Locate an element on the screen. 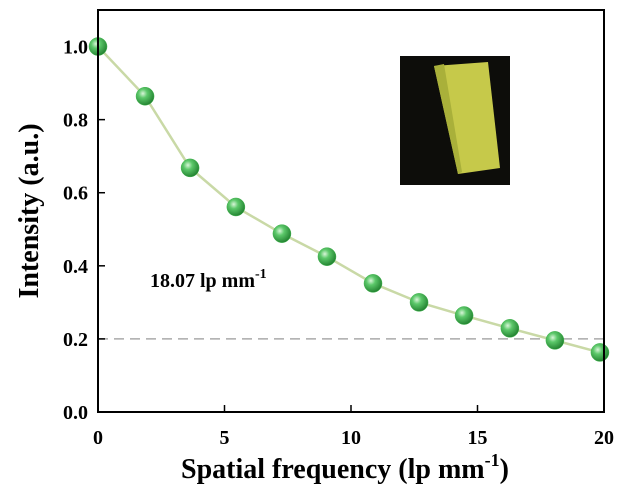 Image resolution: width=621 pixels, height=498 pixels. x-tick-label: 15 is located at coordinates (478, 438).